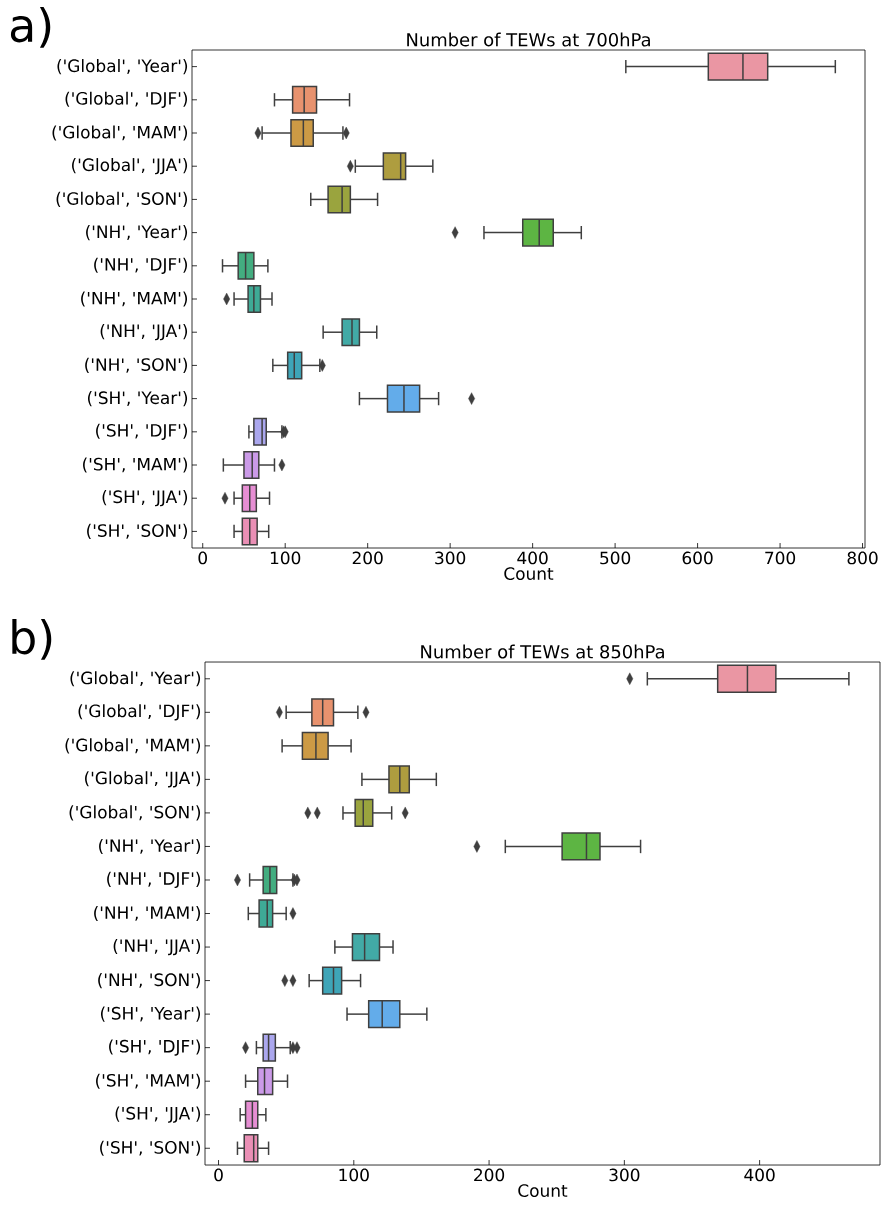 The height and width of the screenshot is (1230, 884). I want to click on text: b), so click(32, 639).